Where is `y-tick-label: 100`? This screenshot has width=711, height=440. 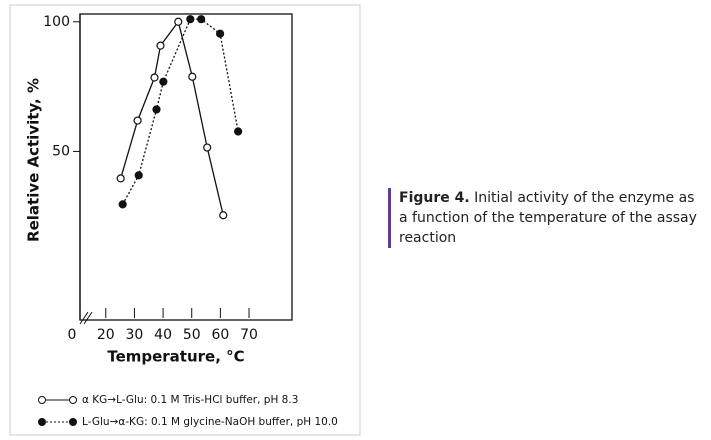 y-tick-label: 100 is located at coordinates (56, 22).